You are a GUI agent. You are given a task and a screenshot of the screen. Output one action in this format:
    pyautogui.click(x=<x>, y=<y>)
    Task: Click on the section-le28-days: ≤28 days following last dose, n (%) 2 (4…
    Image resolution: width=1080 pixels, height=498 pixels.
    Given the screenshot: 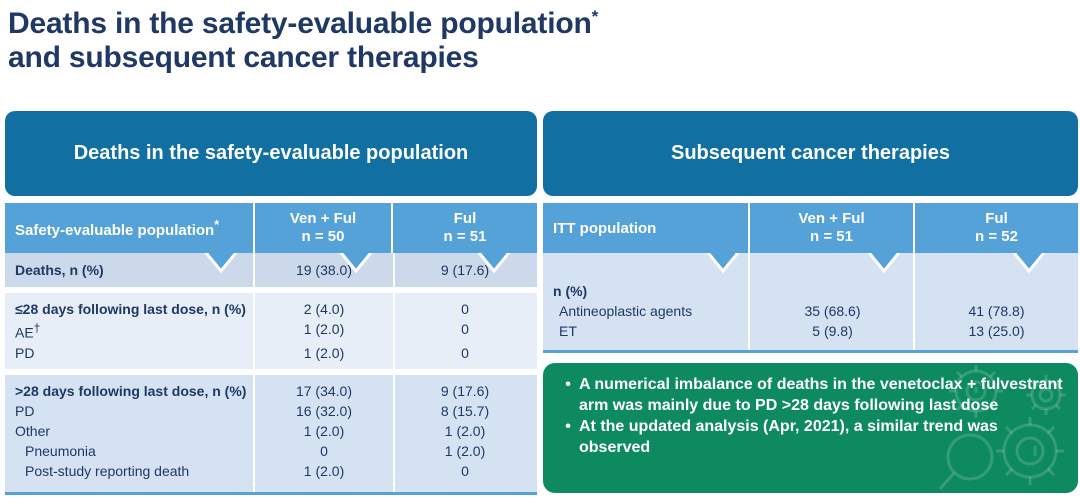 What is the action you would take?
    pyautogui.click(x=271, y=331)
    